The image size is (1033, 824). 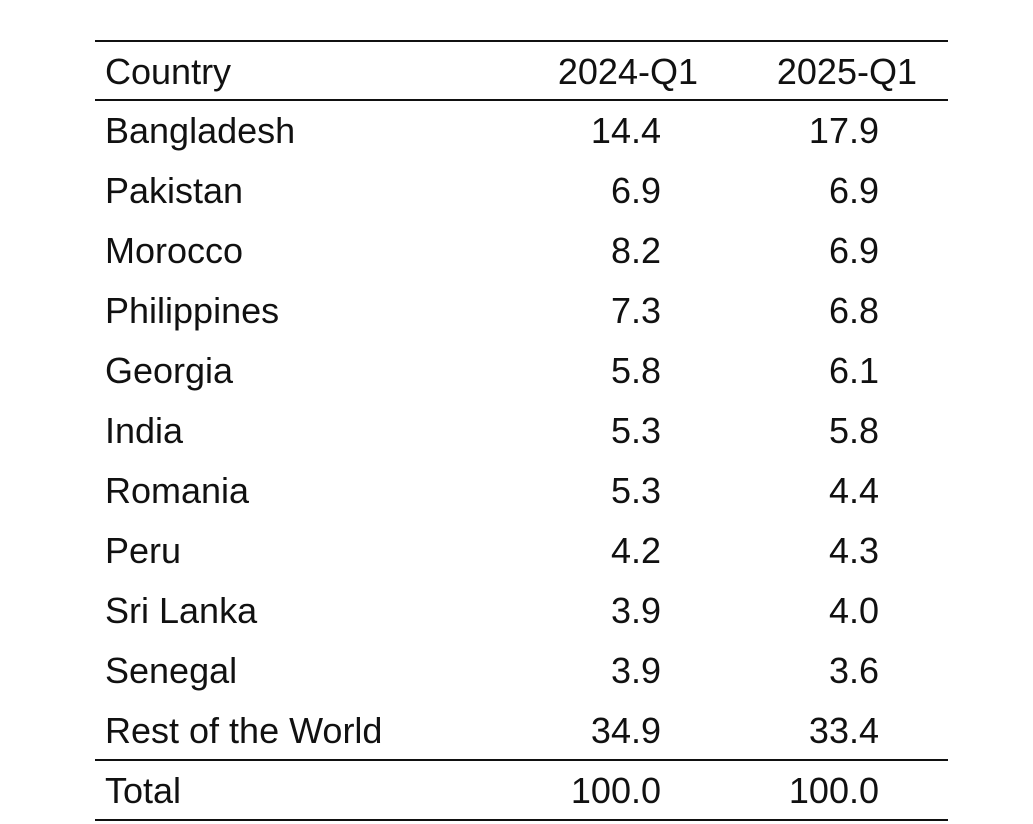 I want to click on table-row: Rest of the World 34.9 33.4, so click(x=521, y=731).